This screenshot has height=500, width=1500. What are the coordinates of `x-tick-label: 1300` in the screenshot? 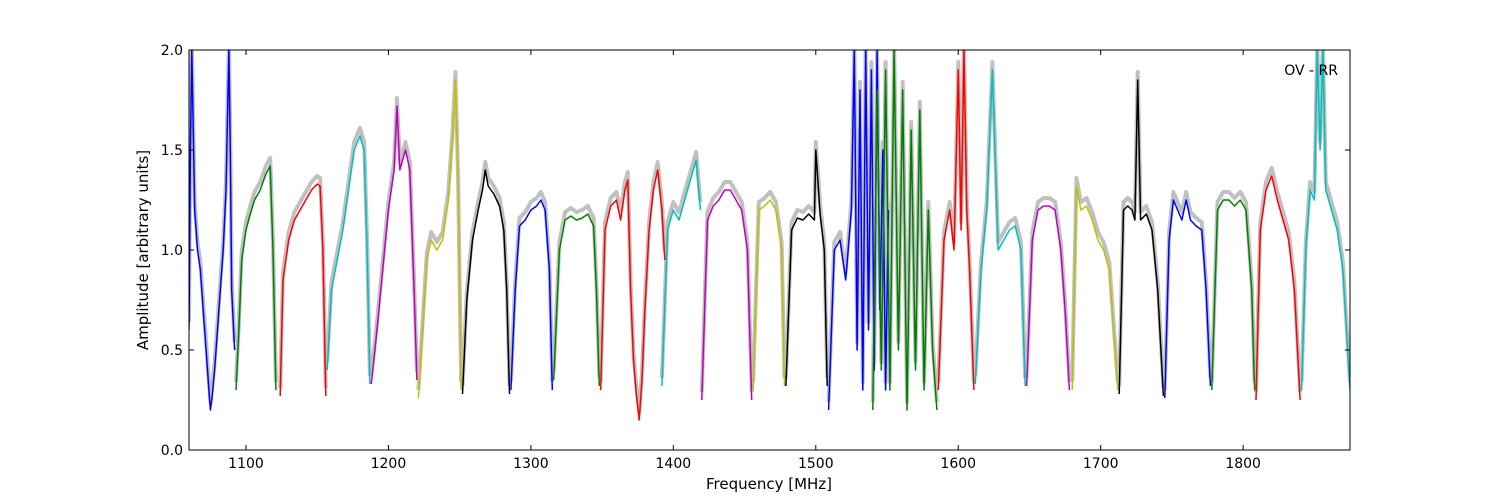 It's located at (531, 464).